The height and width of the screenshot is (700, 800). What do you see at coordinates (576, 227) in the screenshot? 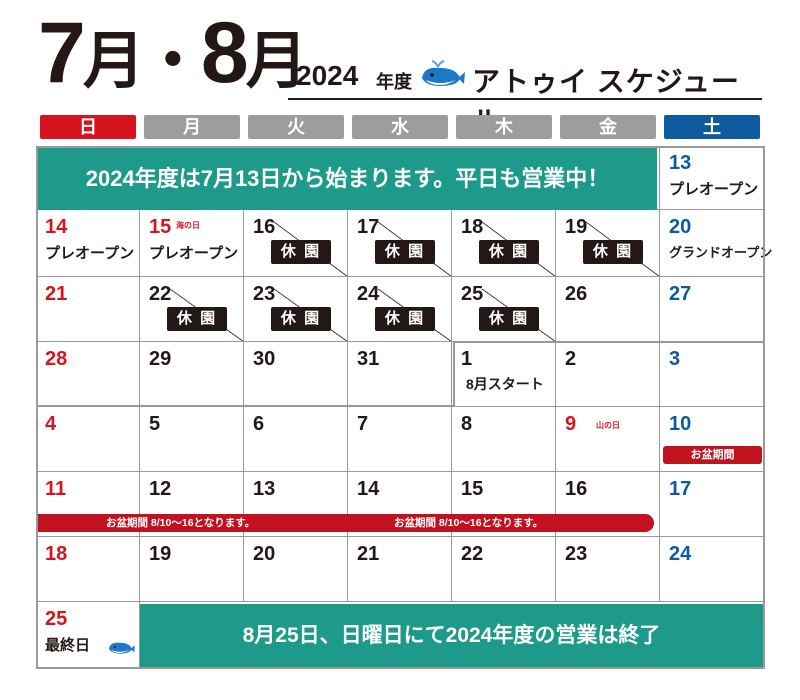
I see `day-number: 19` at bounding box center [576, 227].